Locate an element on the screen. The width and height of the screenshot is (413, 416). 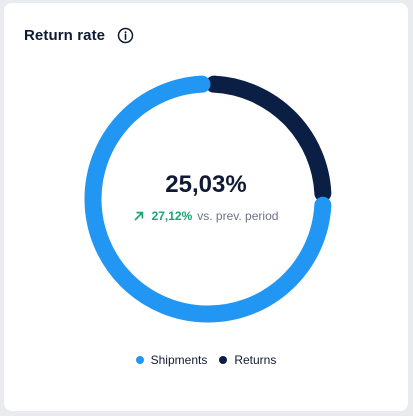
info-icon is located at coordinates (125, 35).